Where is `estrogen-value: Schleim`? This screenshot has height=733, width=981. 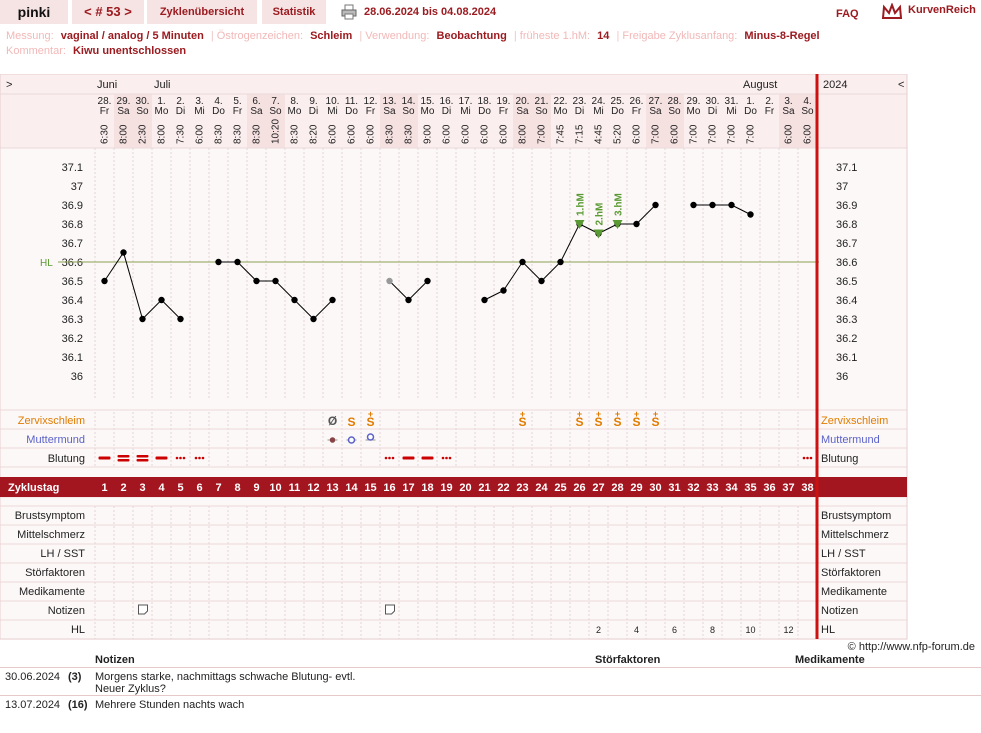
estrogen-value: Schleim is located at coordinates (331, 36).